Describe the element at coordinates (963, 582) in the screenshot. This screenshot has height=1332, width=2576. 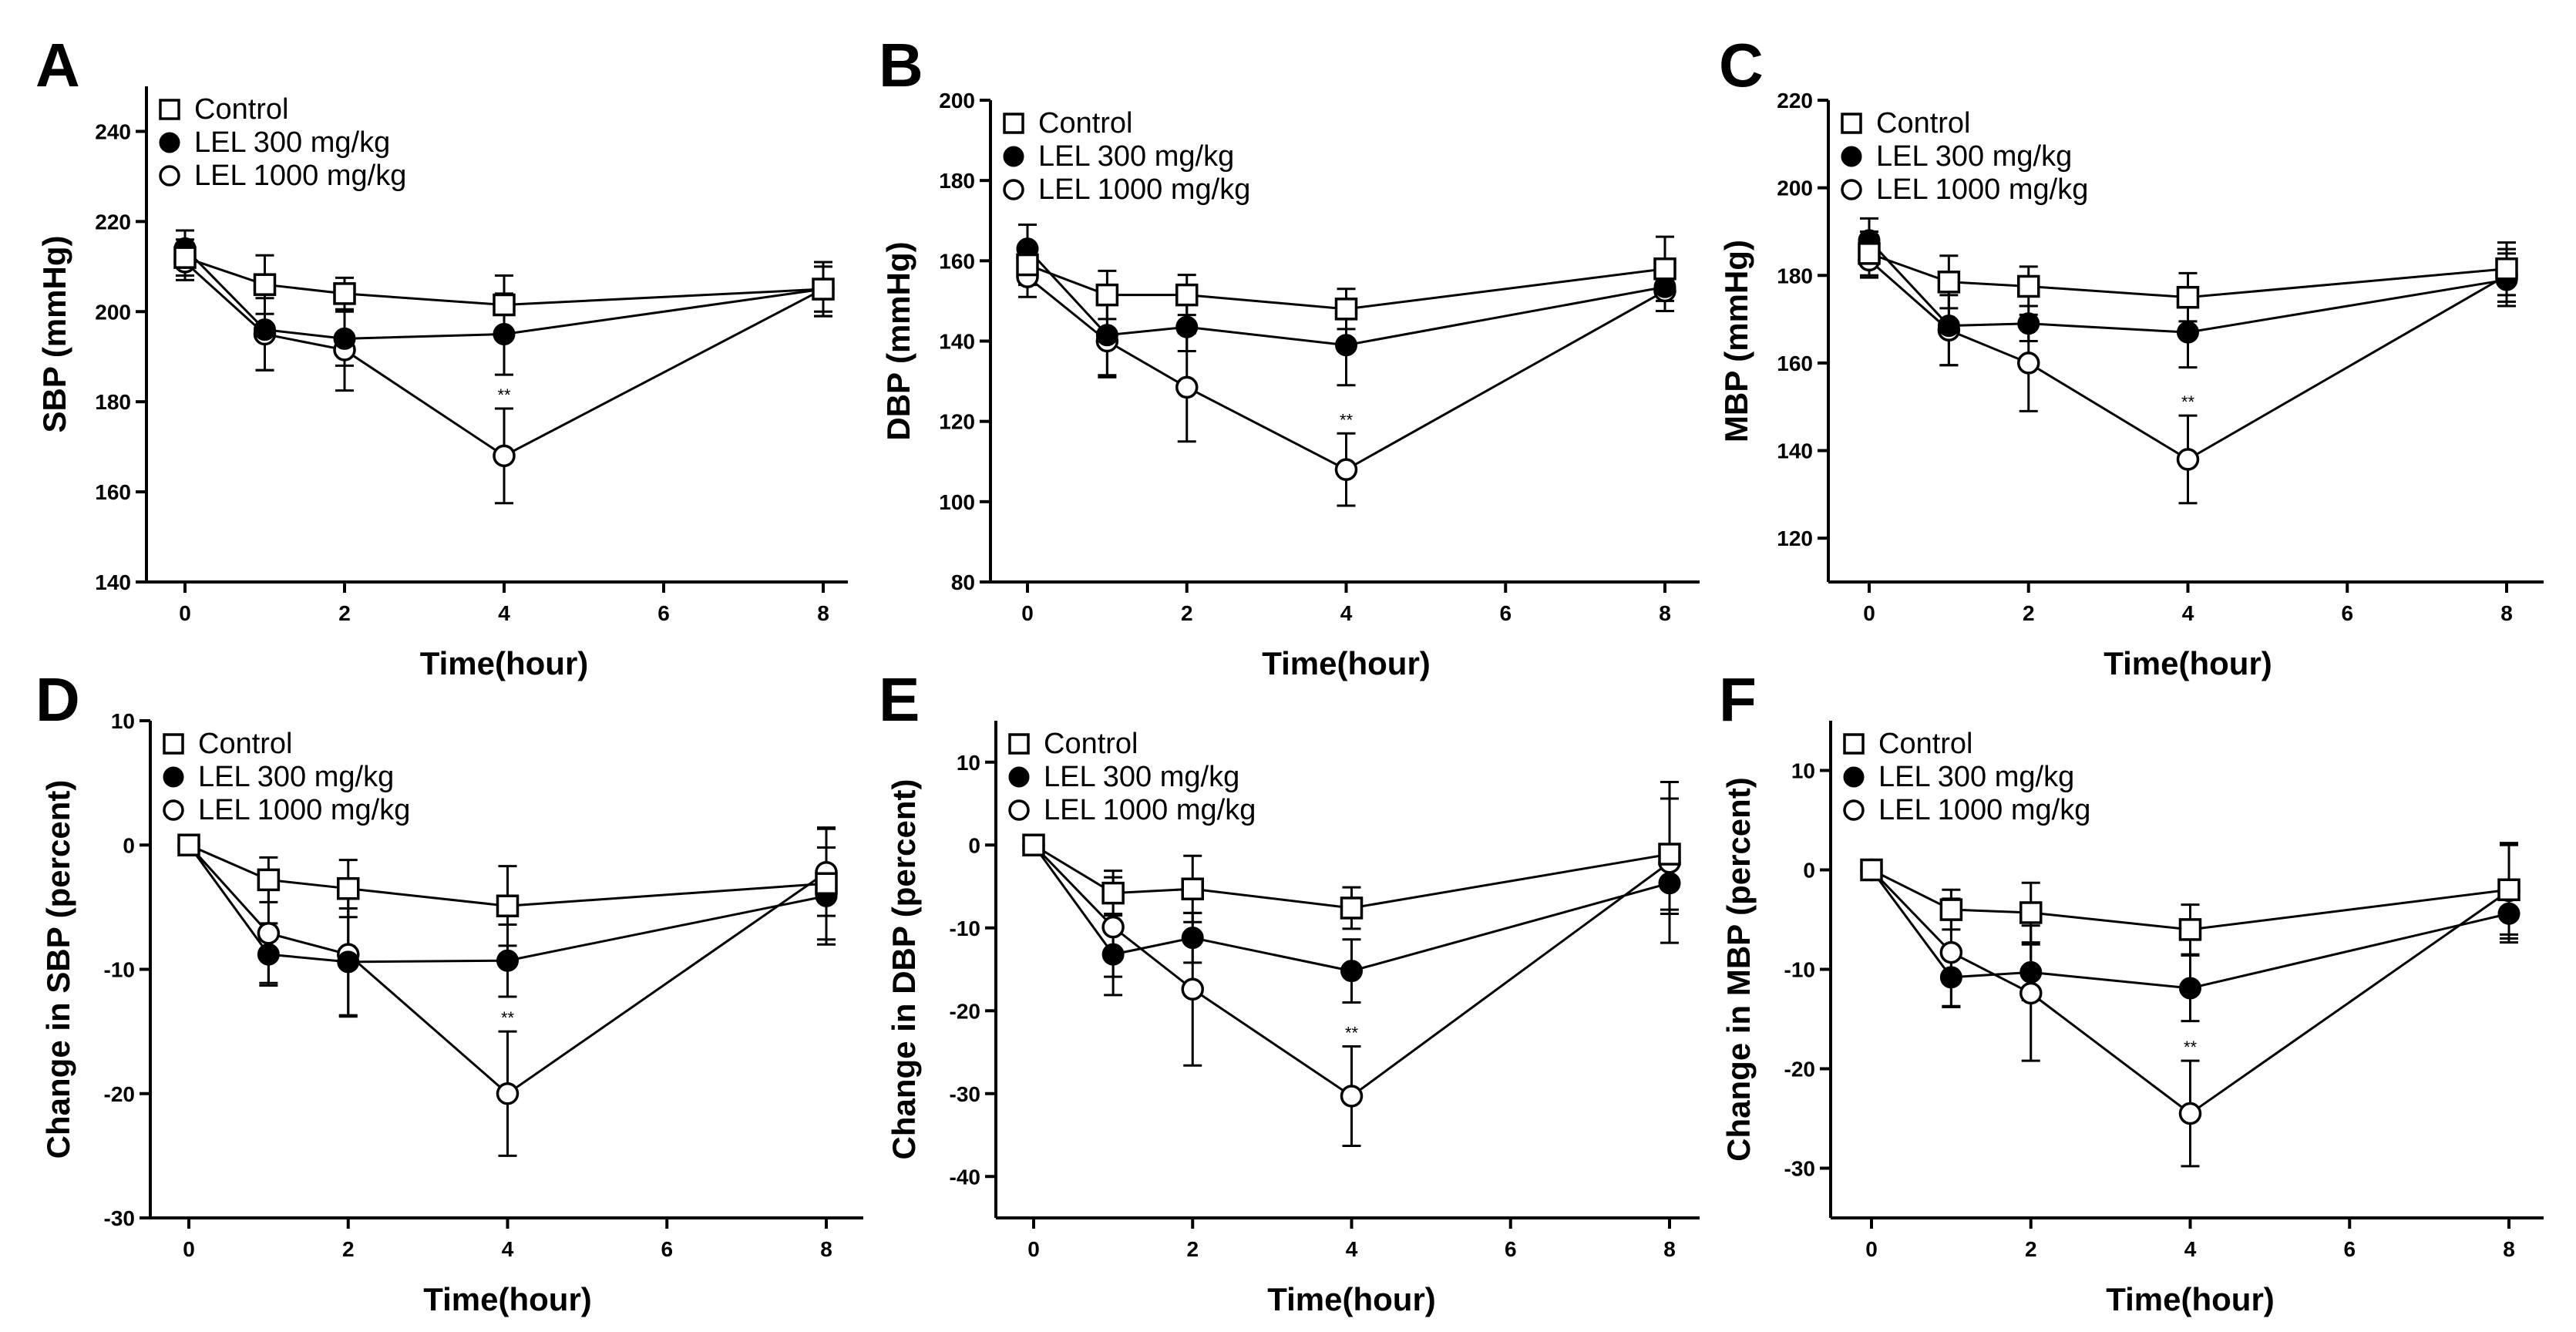
I see `y-tick-label: 80` at that location.